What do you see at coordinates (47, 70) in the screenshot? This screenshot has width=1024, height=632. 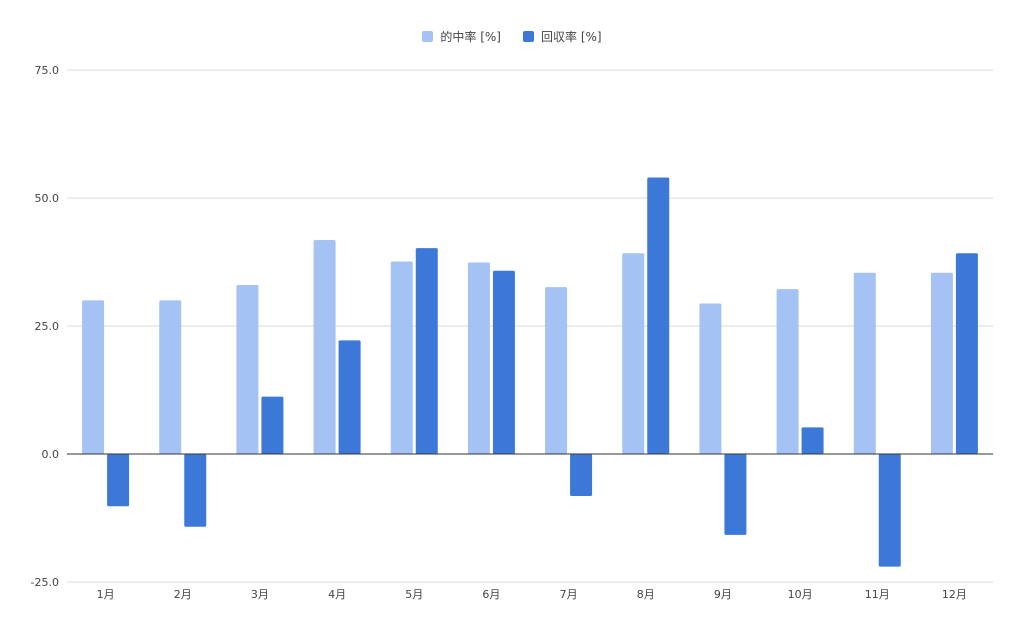 I see `y-tick-label: 75.0` at bounding box center [47, 70].